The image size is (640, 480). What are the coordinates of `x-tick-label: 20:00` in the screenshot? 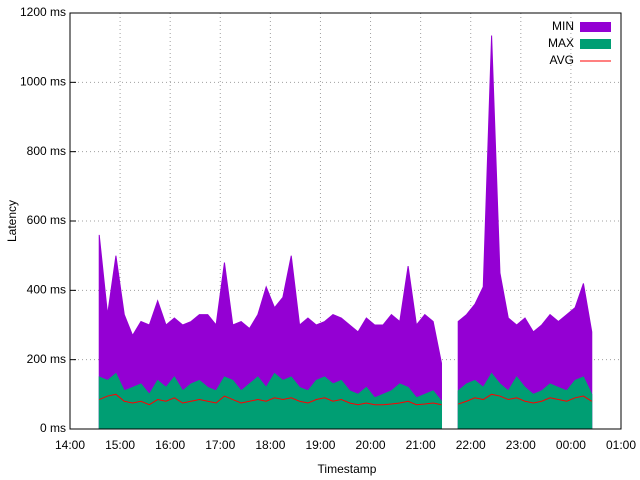 It's located at (371, 445).